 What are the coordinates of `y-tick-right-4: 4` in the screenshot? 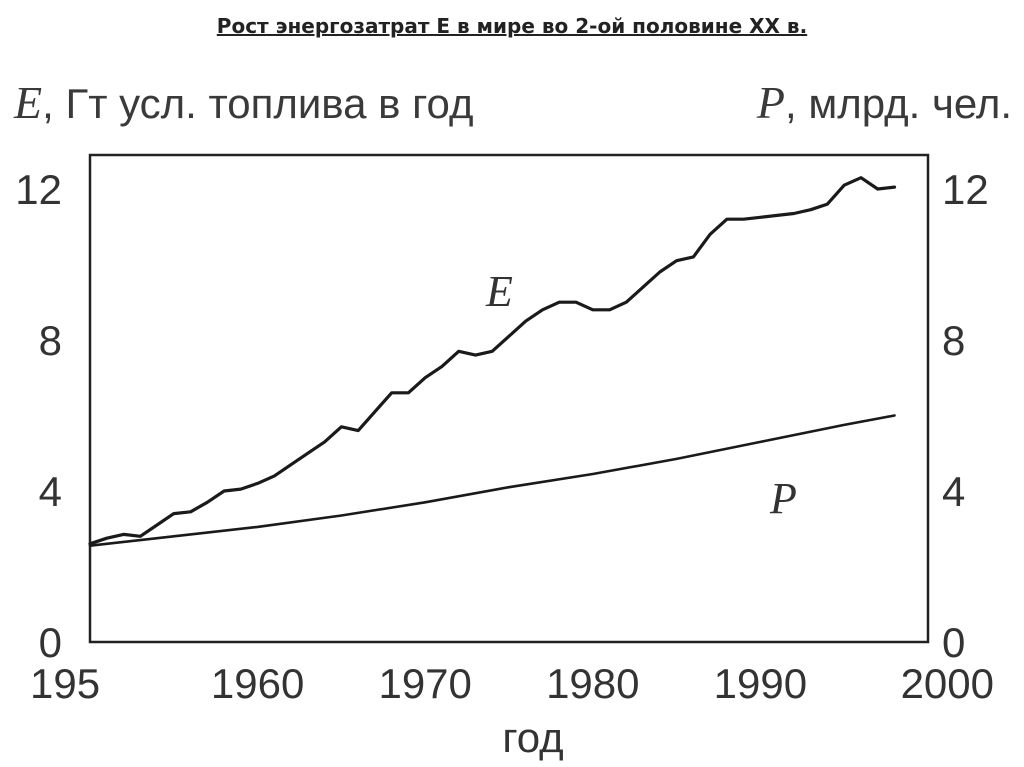 It's located at (953, 491).